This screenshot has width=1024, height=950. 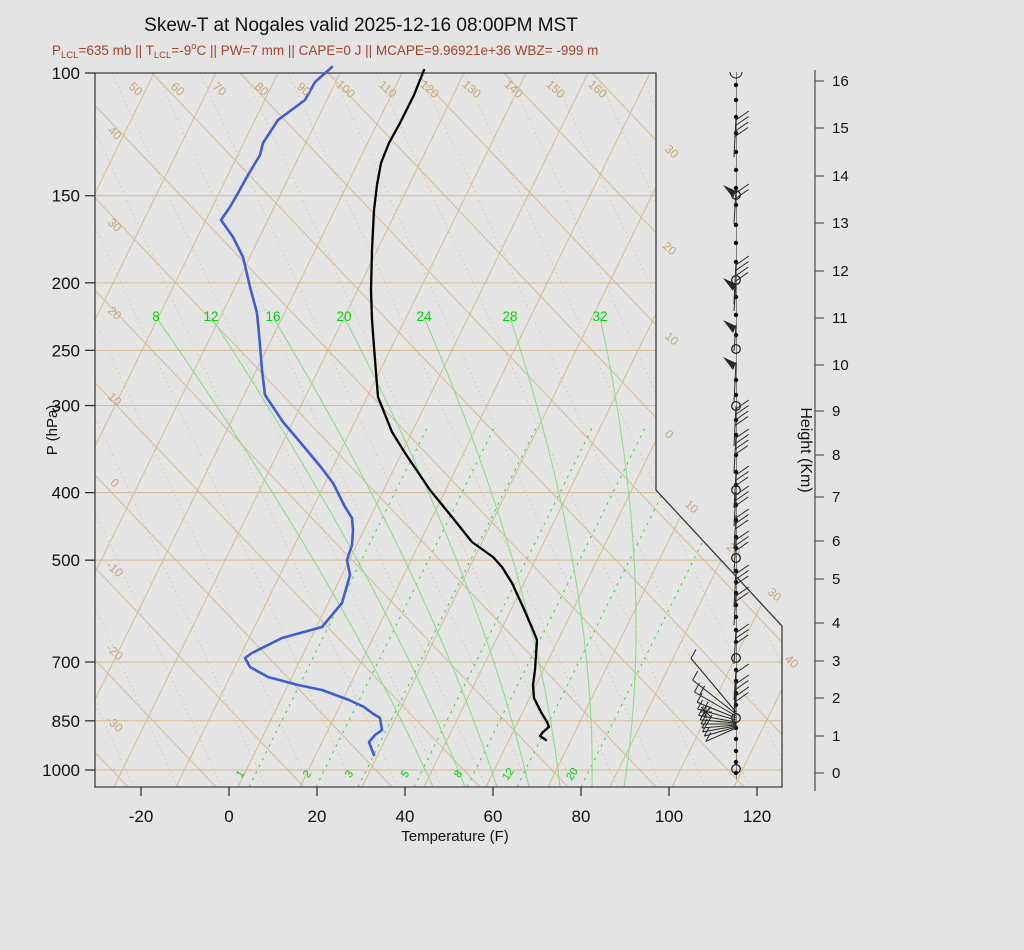 What do you see at coordinates (572, 774) in the screenshot?
I see `grid-label: 20` at bounding box center [572, 774].